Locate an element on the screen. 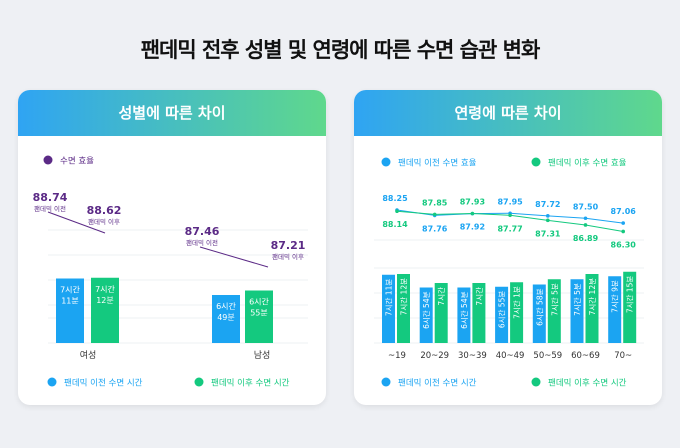 This screenshot has height=448, width=680. bar-label: 7시간 1분 is located at coordinates (517, 302).